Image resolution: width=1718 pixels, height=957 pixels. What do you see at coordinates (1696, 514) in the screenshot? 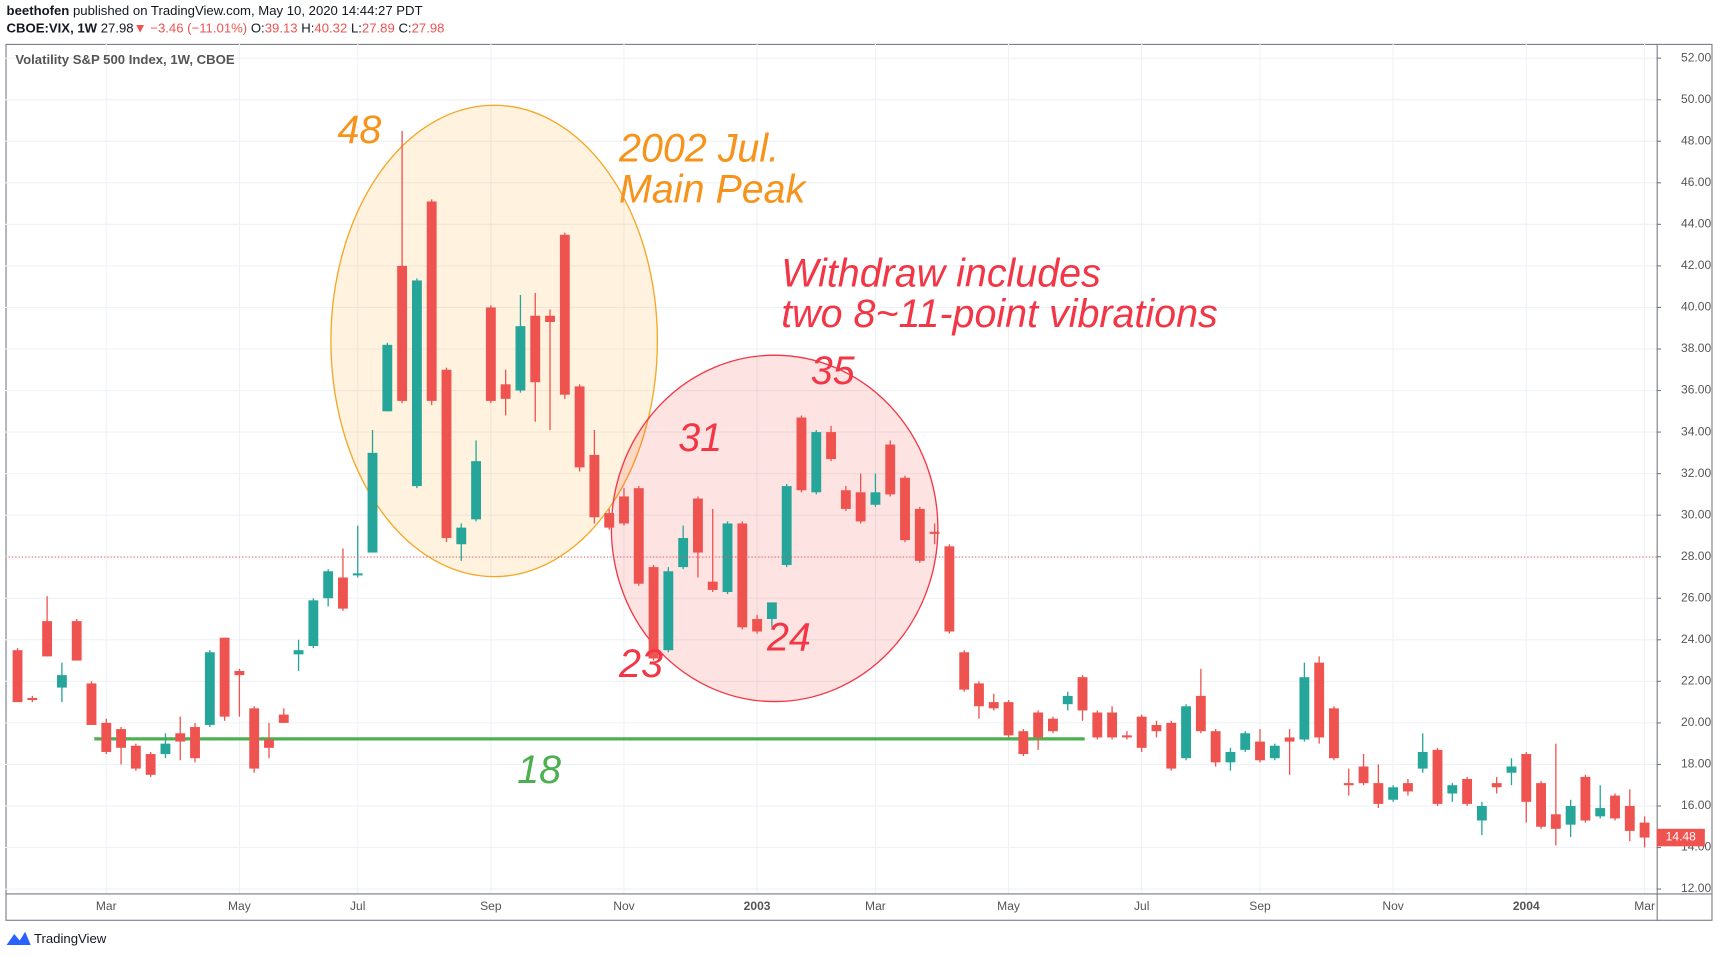
I see `y-tick-label: 30.00` at bounding box center [1696, 514].